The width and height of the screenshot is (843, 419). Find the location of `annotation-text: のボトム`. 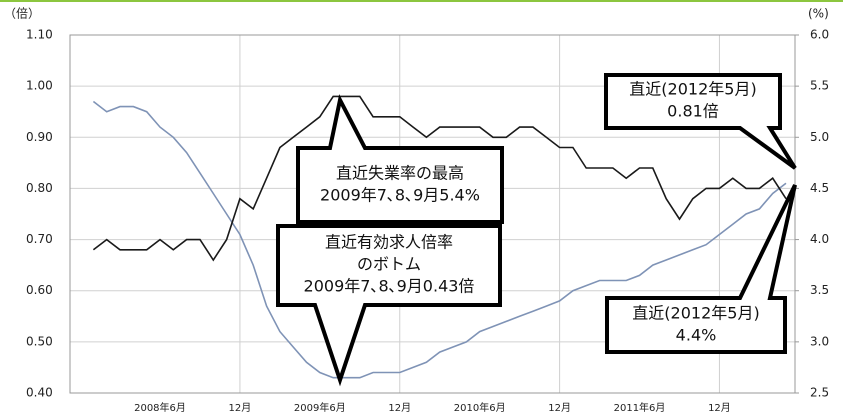

annotation-text: のボトム is located at coordinates (389, 264).